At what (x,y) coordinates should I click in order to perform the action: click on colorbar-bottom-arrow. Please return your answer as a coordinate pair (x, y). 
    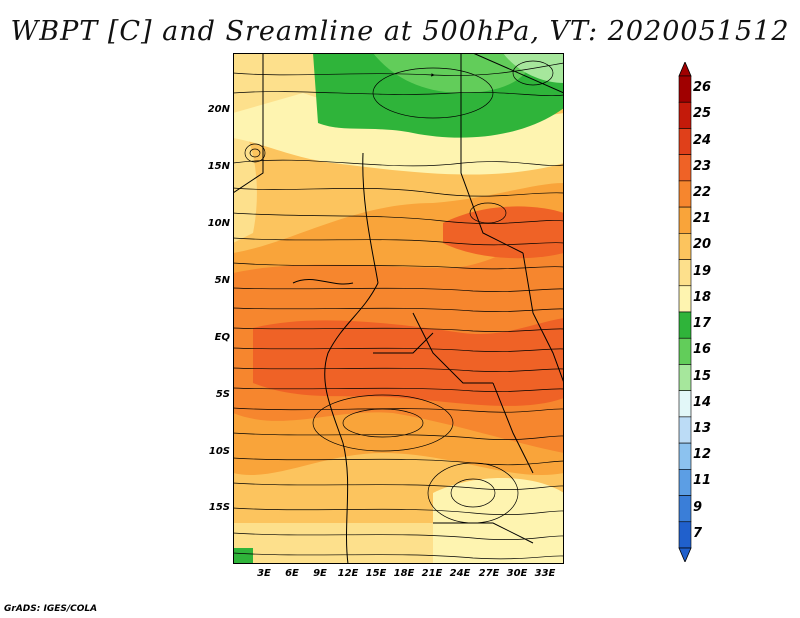
    Looking at the image, I should click on (685, 554).